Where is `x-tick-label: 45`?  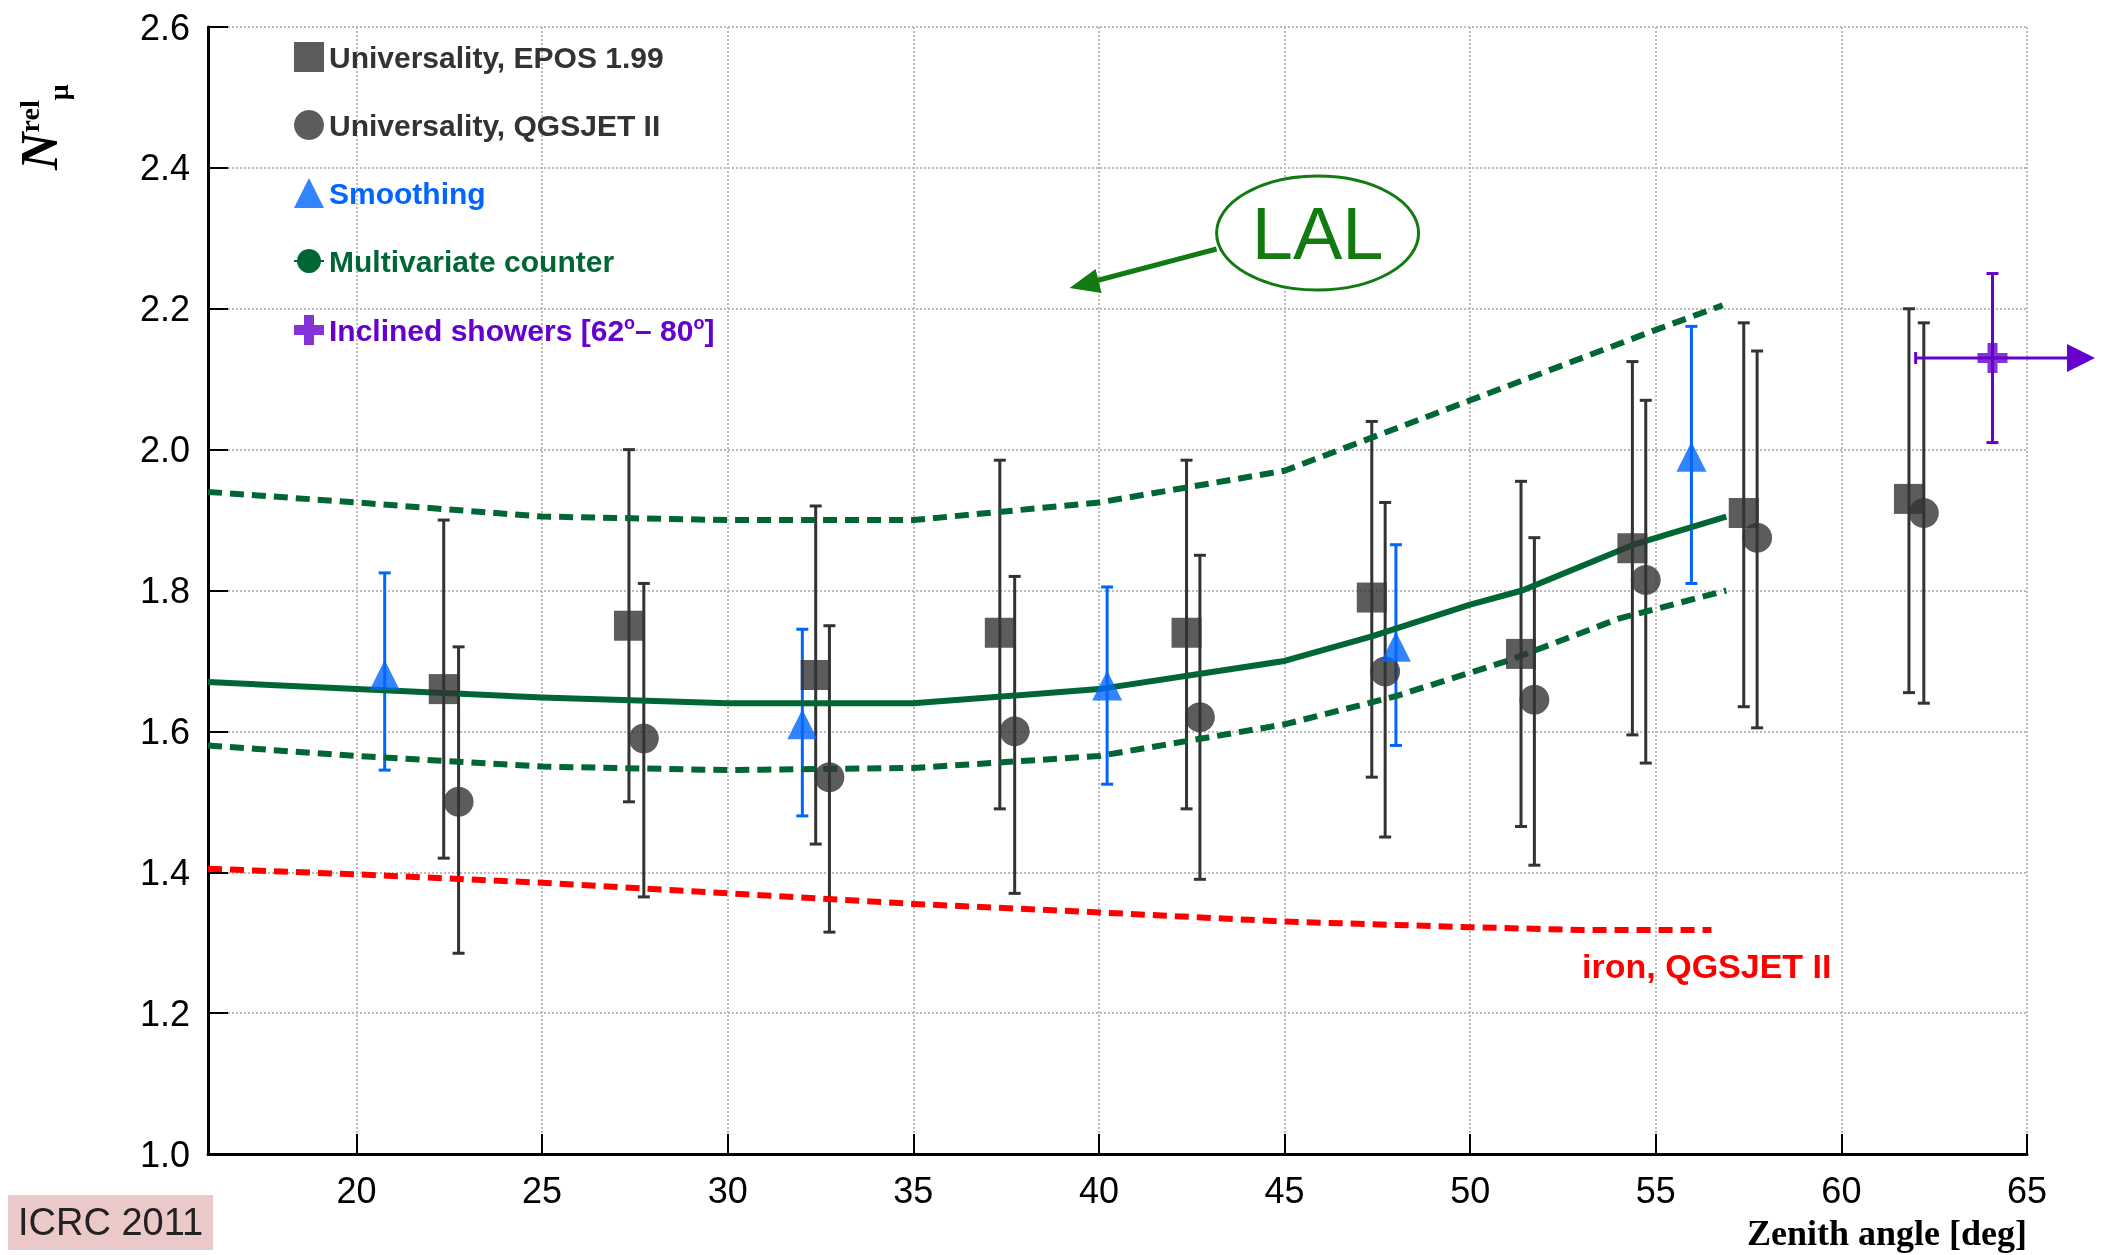
x-tick-label: 45 is located at coordinates (1284, 1190).